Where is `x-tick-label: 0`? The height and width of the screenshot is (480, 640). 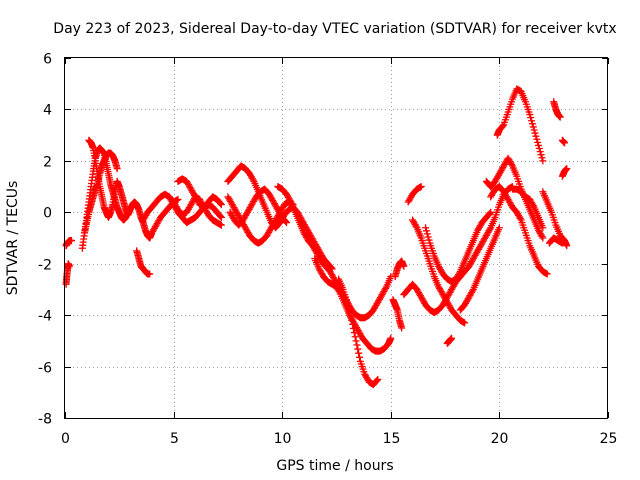 x-tick-label: 0 is located at coordinates (65, 439).